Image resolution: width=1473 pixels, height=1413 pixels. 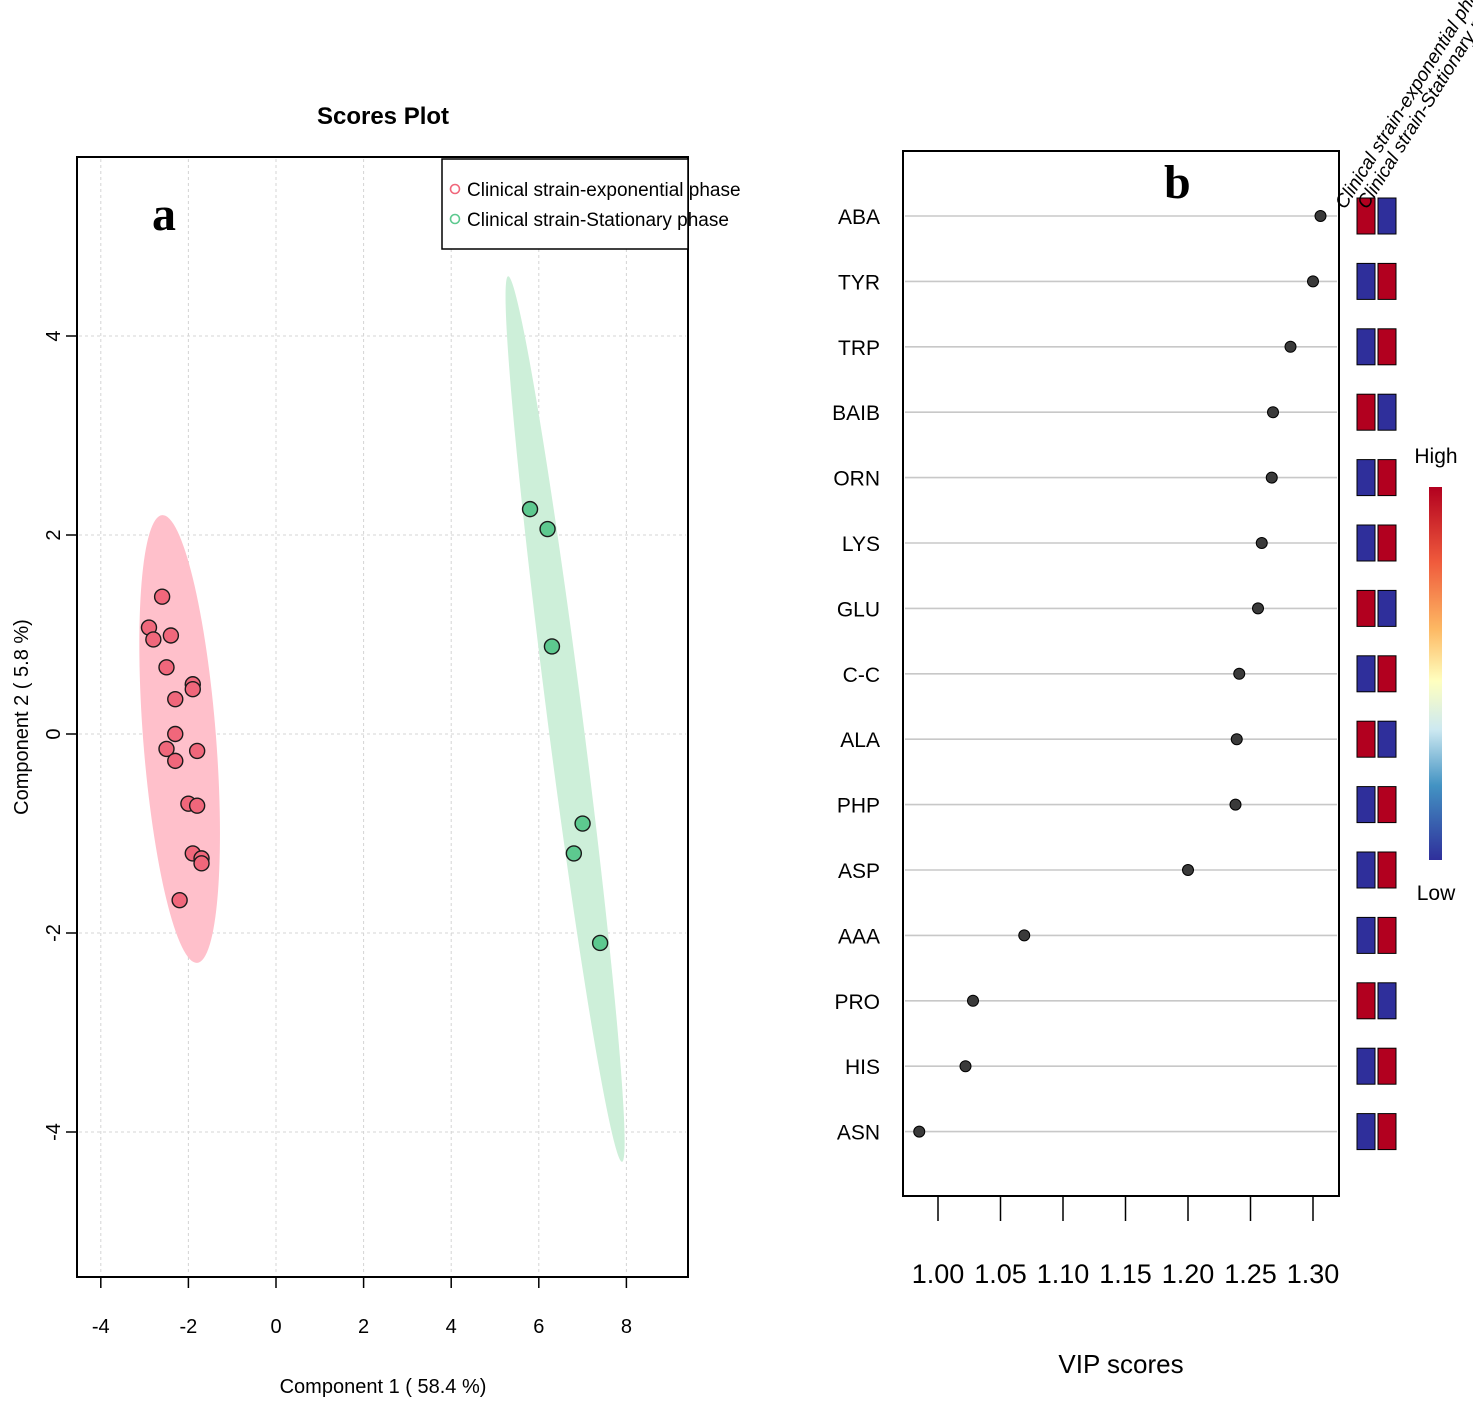 I want to click on heat-cell-php-exponential, so click(x=1366, y=805).